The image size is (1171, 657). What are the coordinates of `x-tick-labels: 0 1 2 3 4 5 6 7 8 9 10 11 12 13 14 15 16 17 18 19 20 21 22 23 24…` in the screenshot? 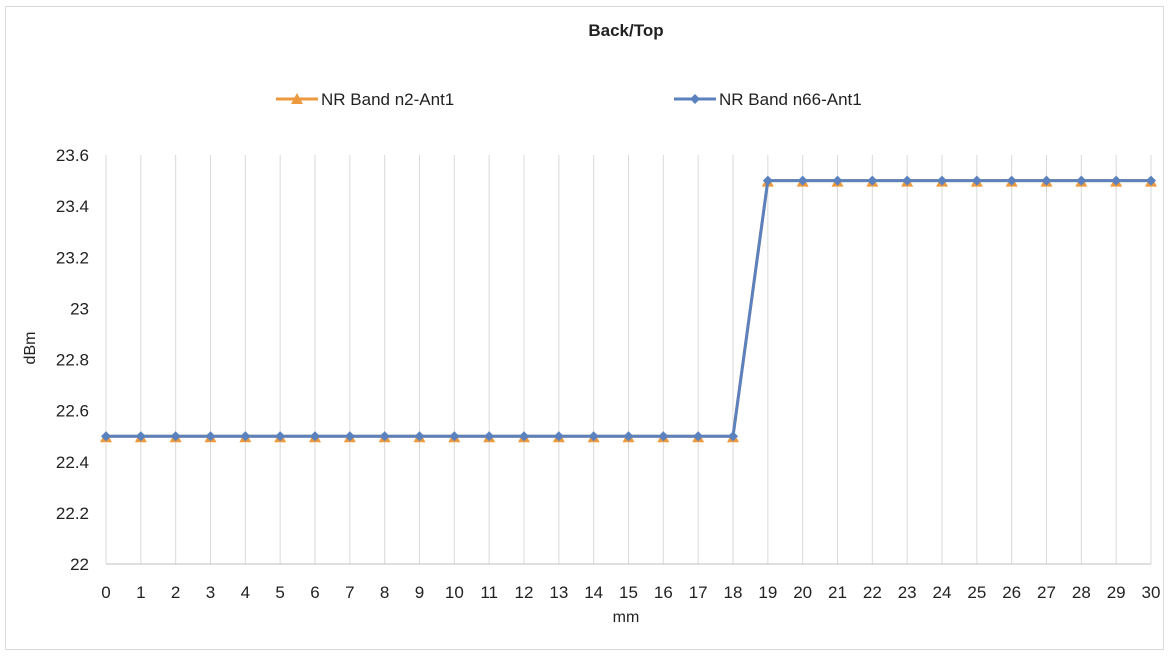 It's located at (630, 592).